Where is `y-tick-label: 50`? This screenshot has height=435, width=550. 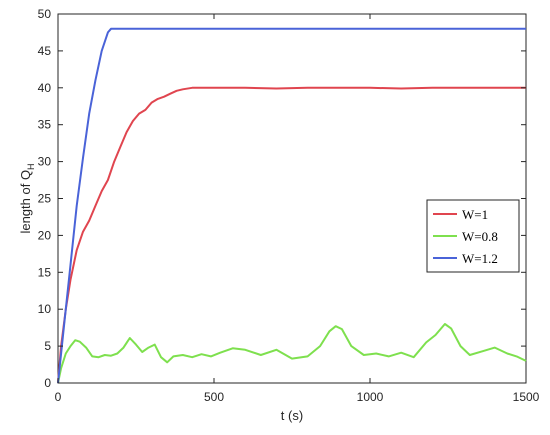 y-tick-label: 50 is located at coordinates (45, 14).